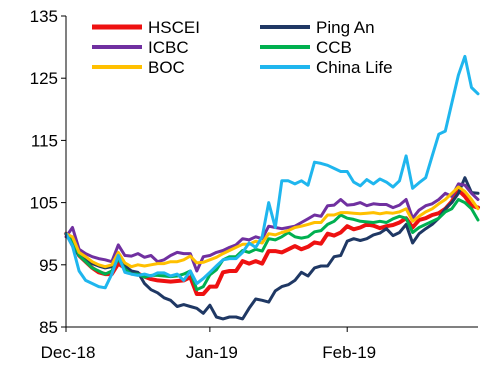 The image size is (485, 367). I want to click on y-tick-label: 105, so click(44, 203).